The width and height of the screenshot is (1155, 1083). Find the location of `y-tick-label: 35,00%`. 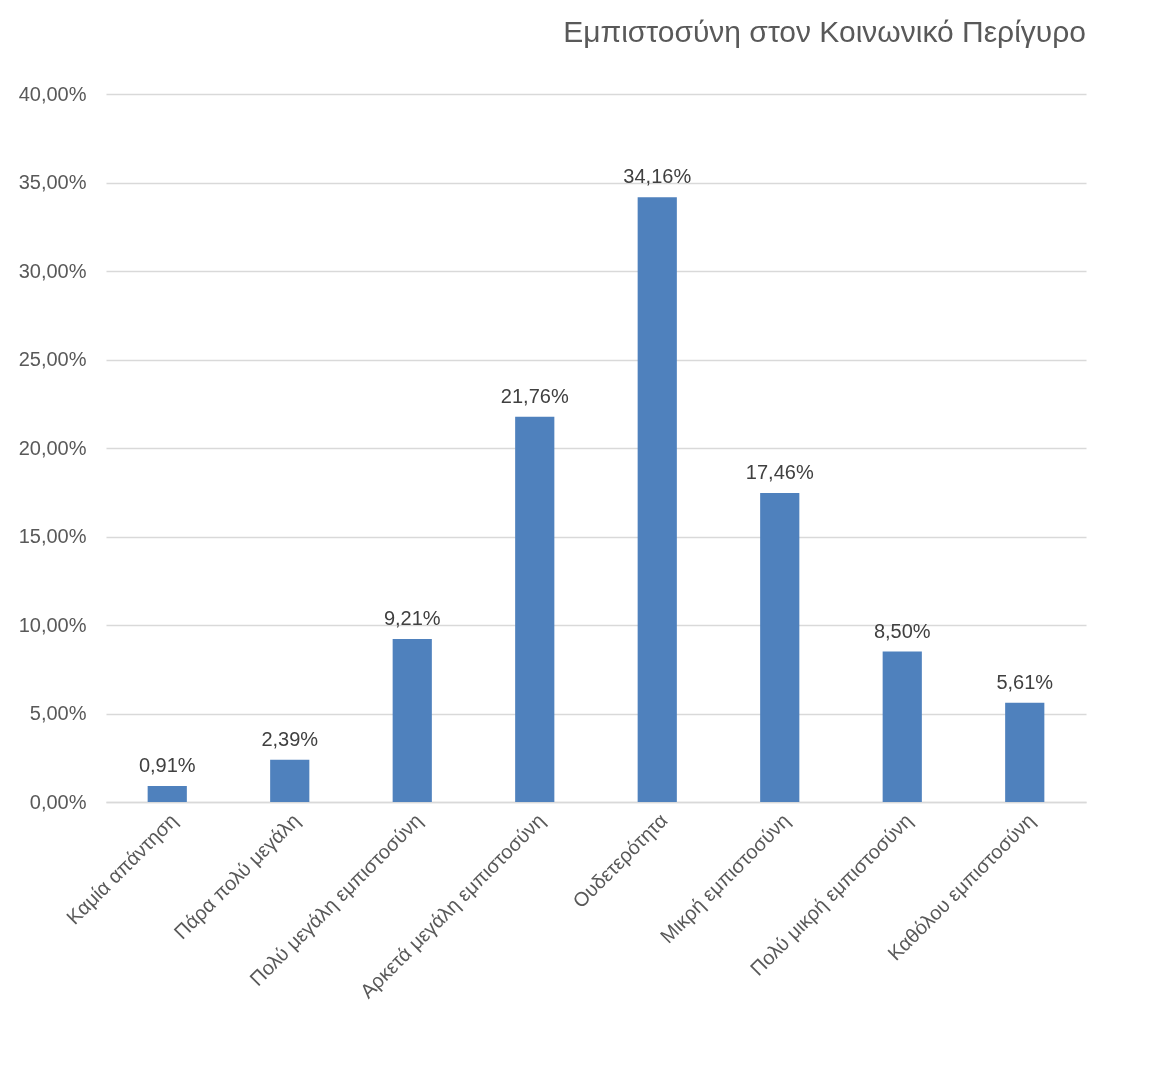

y-tick-label: 35,00% is located at coordinates (52, 182).